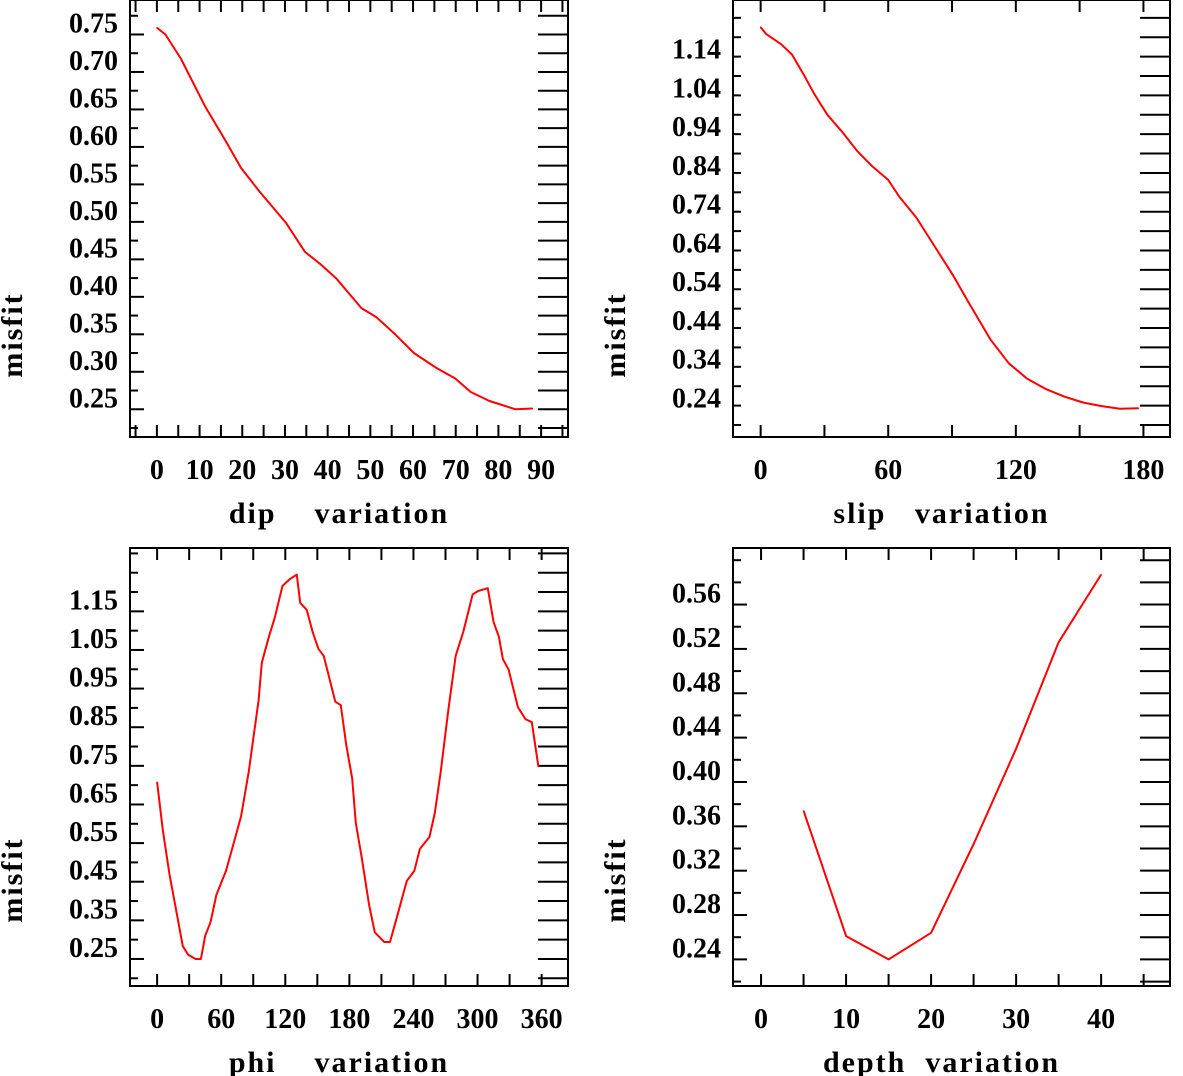 The image size is (1183, 1076). What do you see at coordinates (696, 638) in the screenshot?
I see `y-tick-label: 0.52` at bounding box center [696, 638].